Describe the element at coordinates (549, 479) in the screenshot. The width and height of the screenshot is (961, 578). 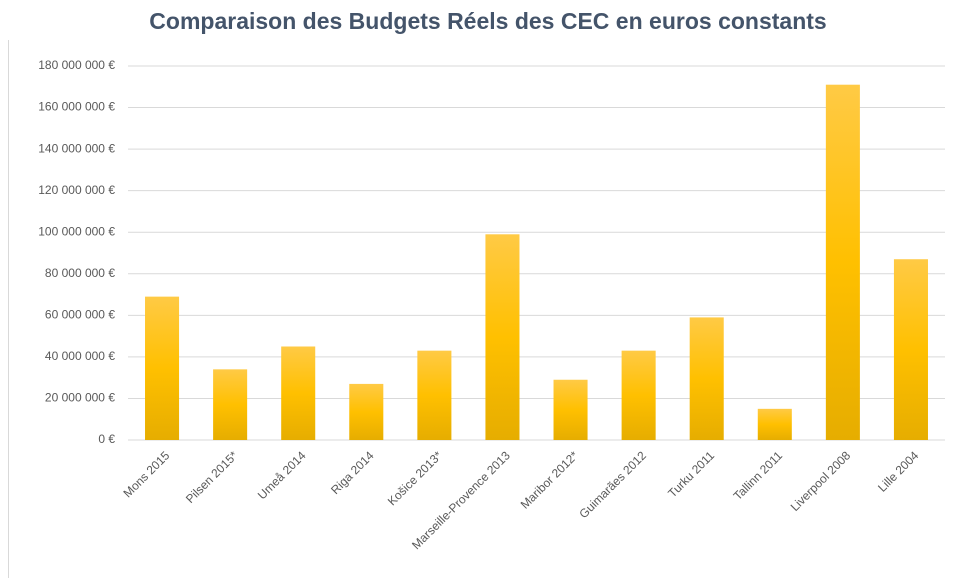
I see `x-tick-label: Maribor 2012*` at that location.